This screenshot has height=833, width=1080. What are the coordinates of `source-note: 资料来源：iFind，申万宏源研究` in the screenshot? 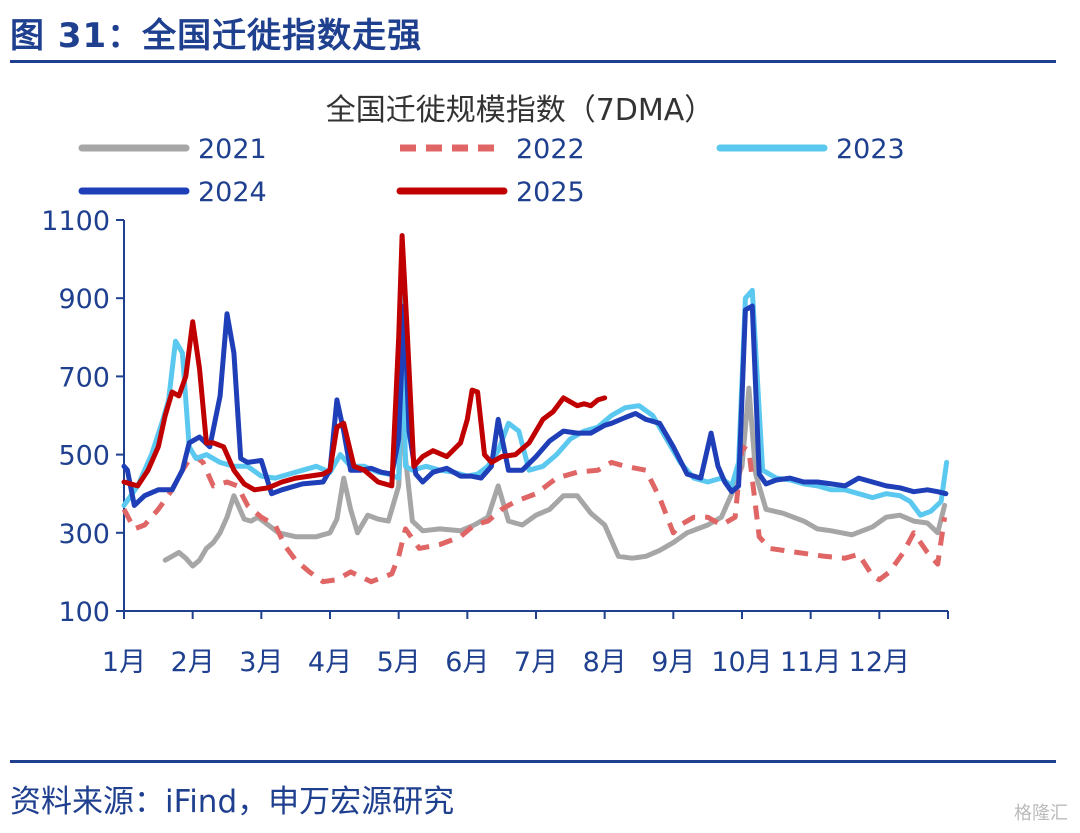 It's located at (232, 802).